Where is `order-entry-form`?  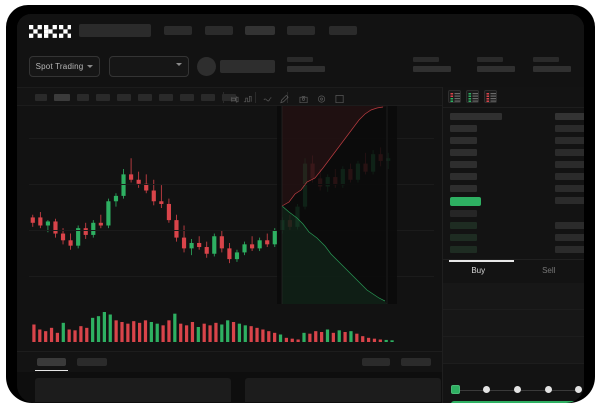 order-entry-form is located at coordinates (513, 331).